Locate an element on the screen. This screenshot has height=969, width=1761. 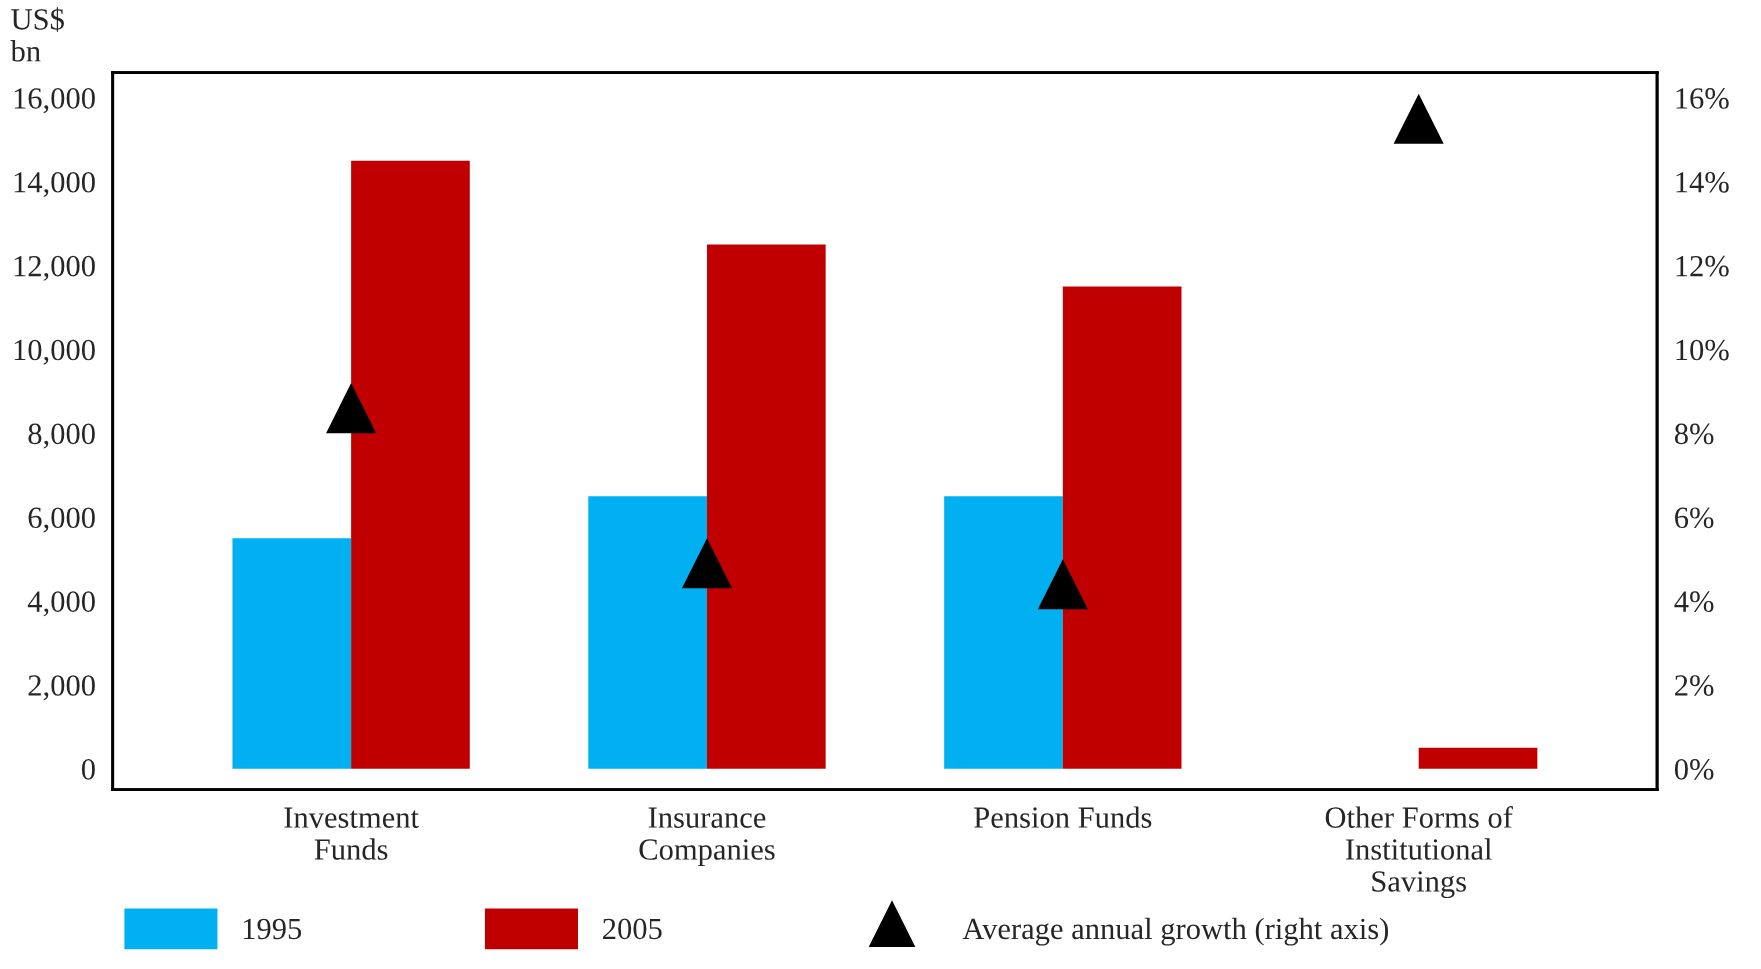
y-axis-title: US$ bn is located at coordinates (37, 34).